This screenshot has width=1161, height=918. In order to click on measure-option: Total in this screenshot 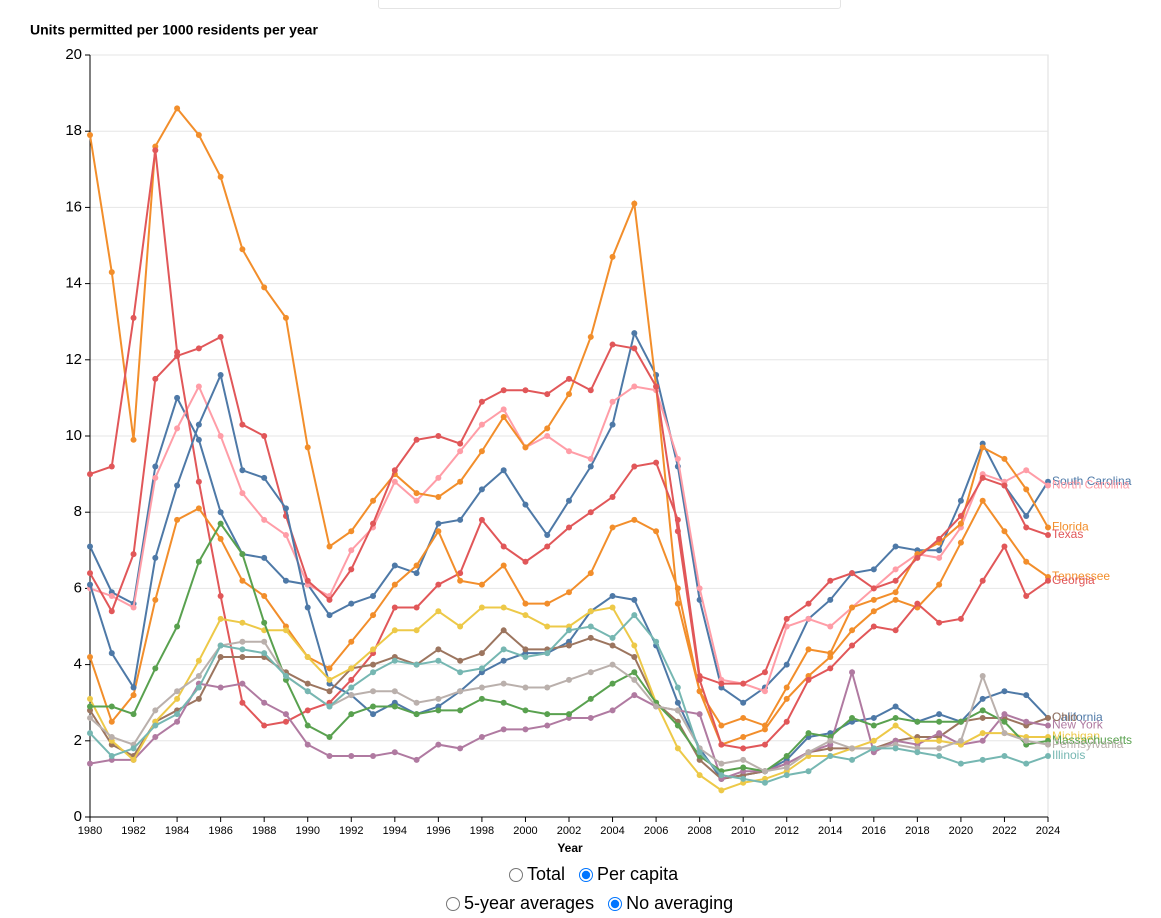, I will do `click(537, 874)`.